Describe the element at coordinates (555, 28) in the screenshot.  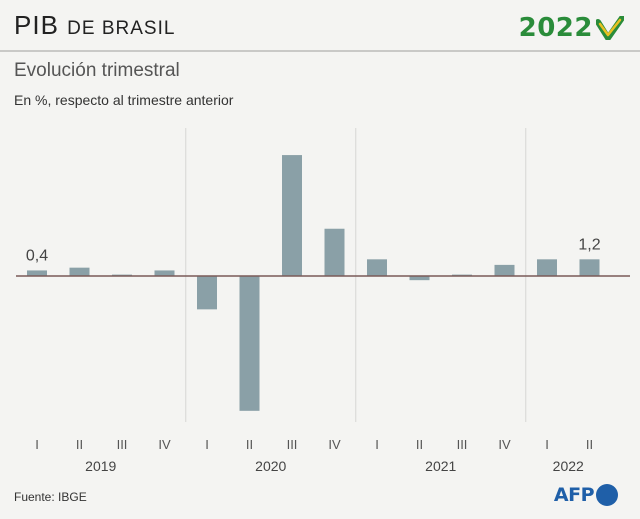
I see `badge-year: 2022` at that location.